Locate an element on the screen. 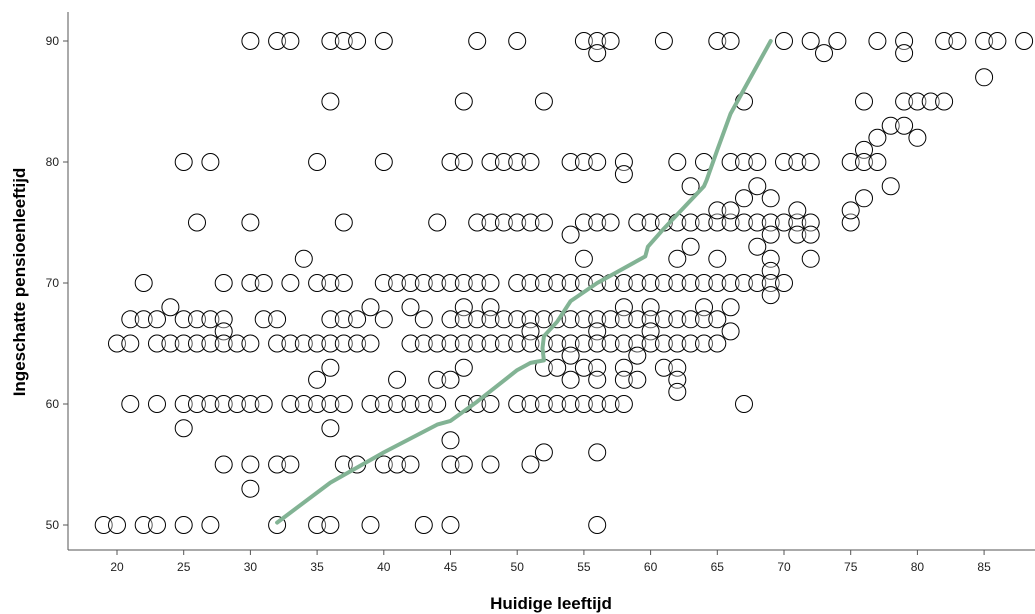 The image size is (1035, 614). x-axis-title: Huidige leeftijd is located at coordinates (551, 603).